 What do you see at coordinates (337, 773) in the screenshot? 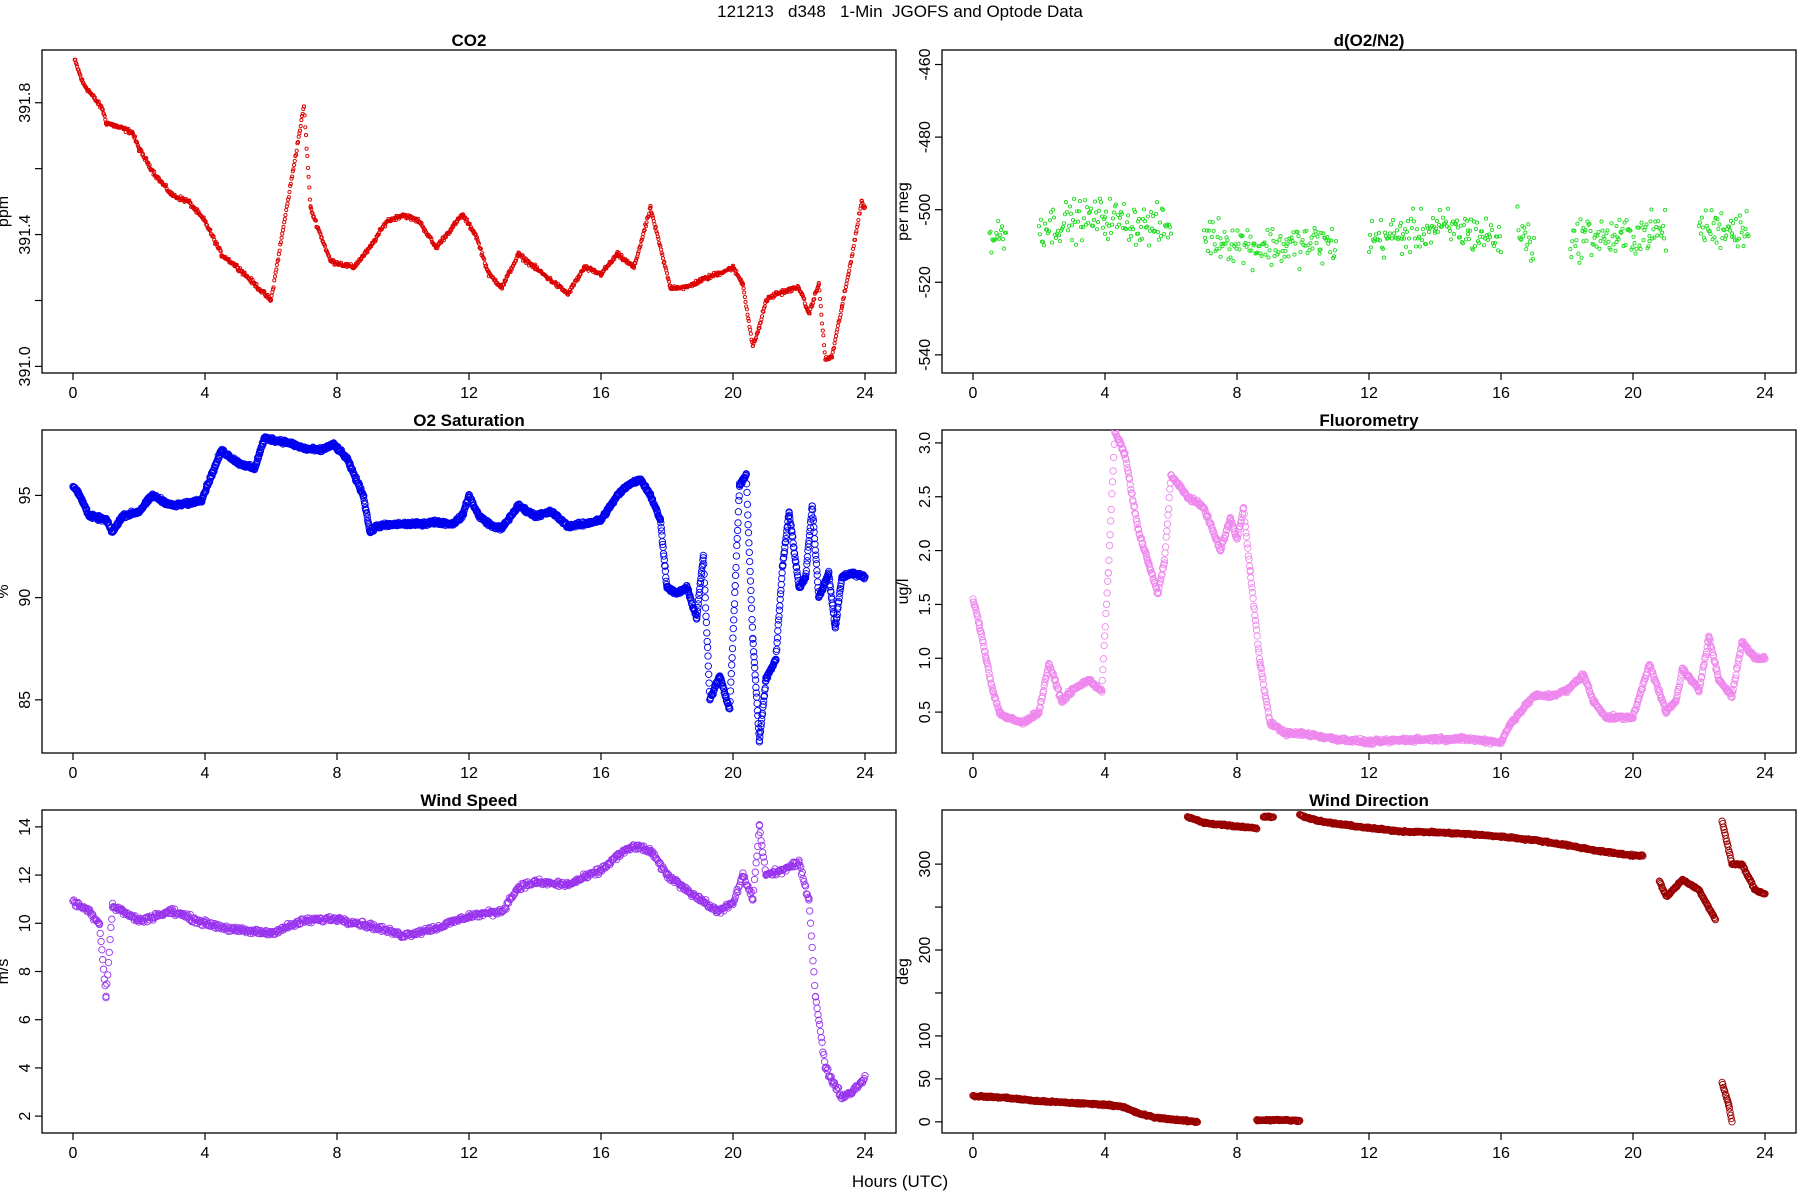
I see `x-tick-label: 8` at bounding box center [337, 773].